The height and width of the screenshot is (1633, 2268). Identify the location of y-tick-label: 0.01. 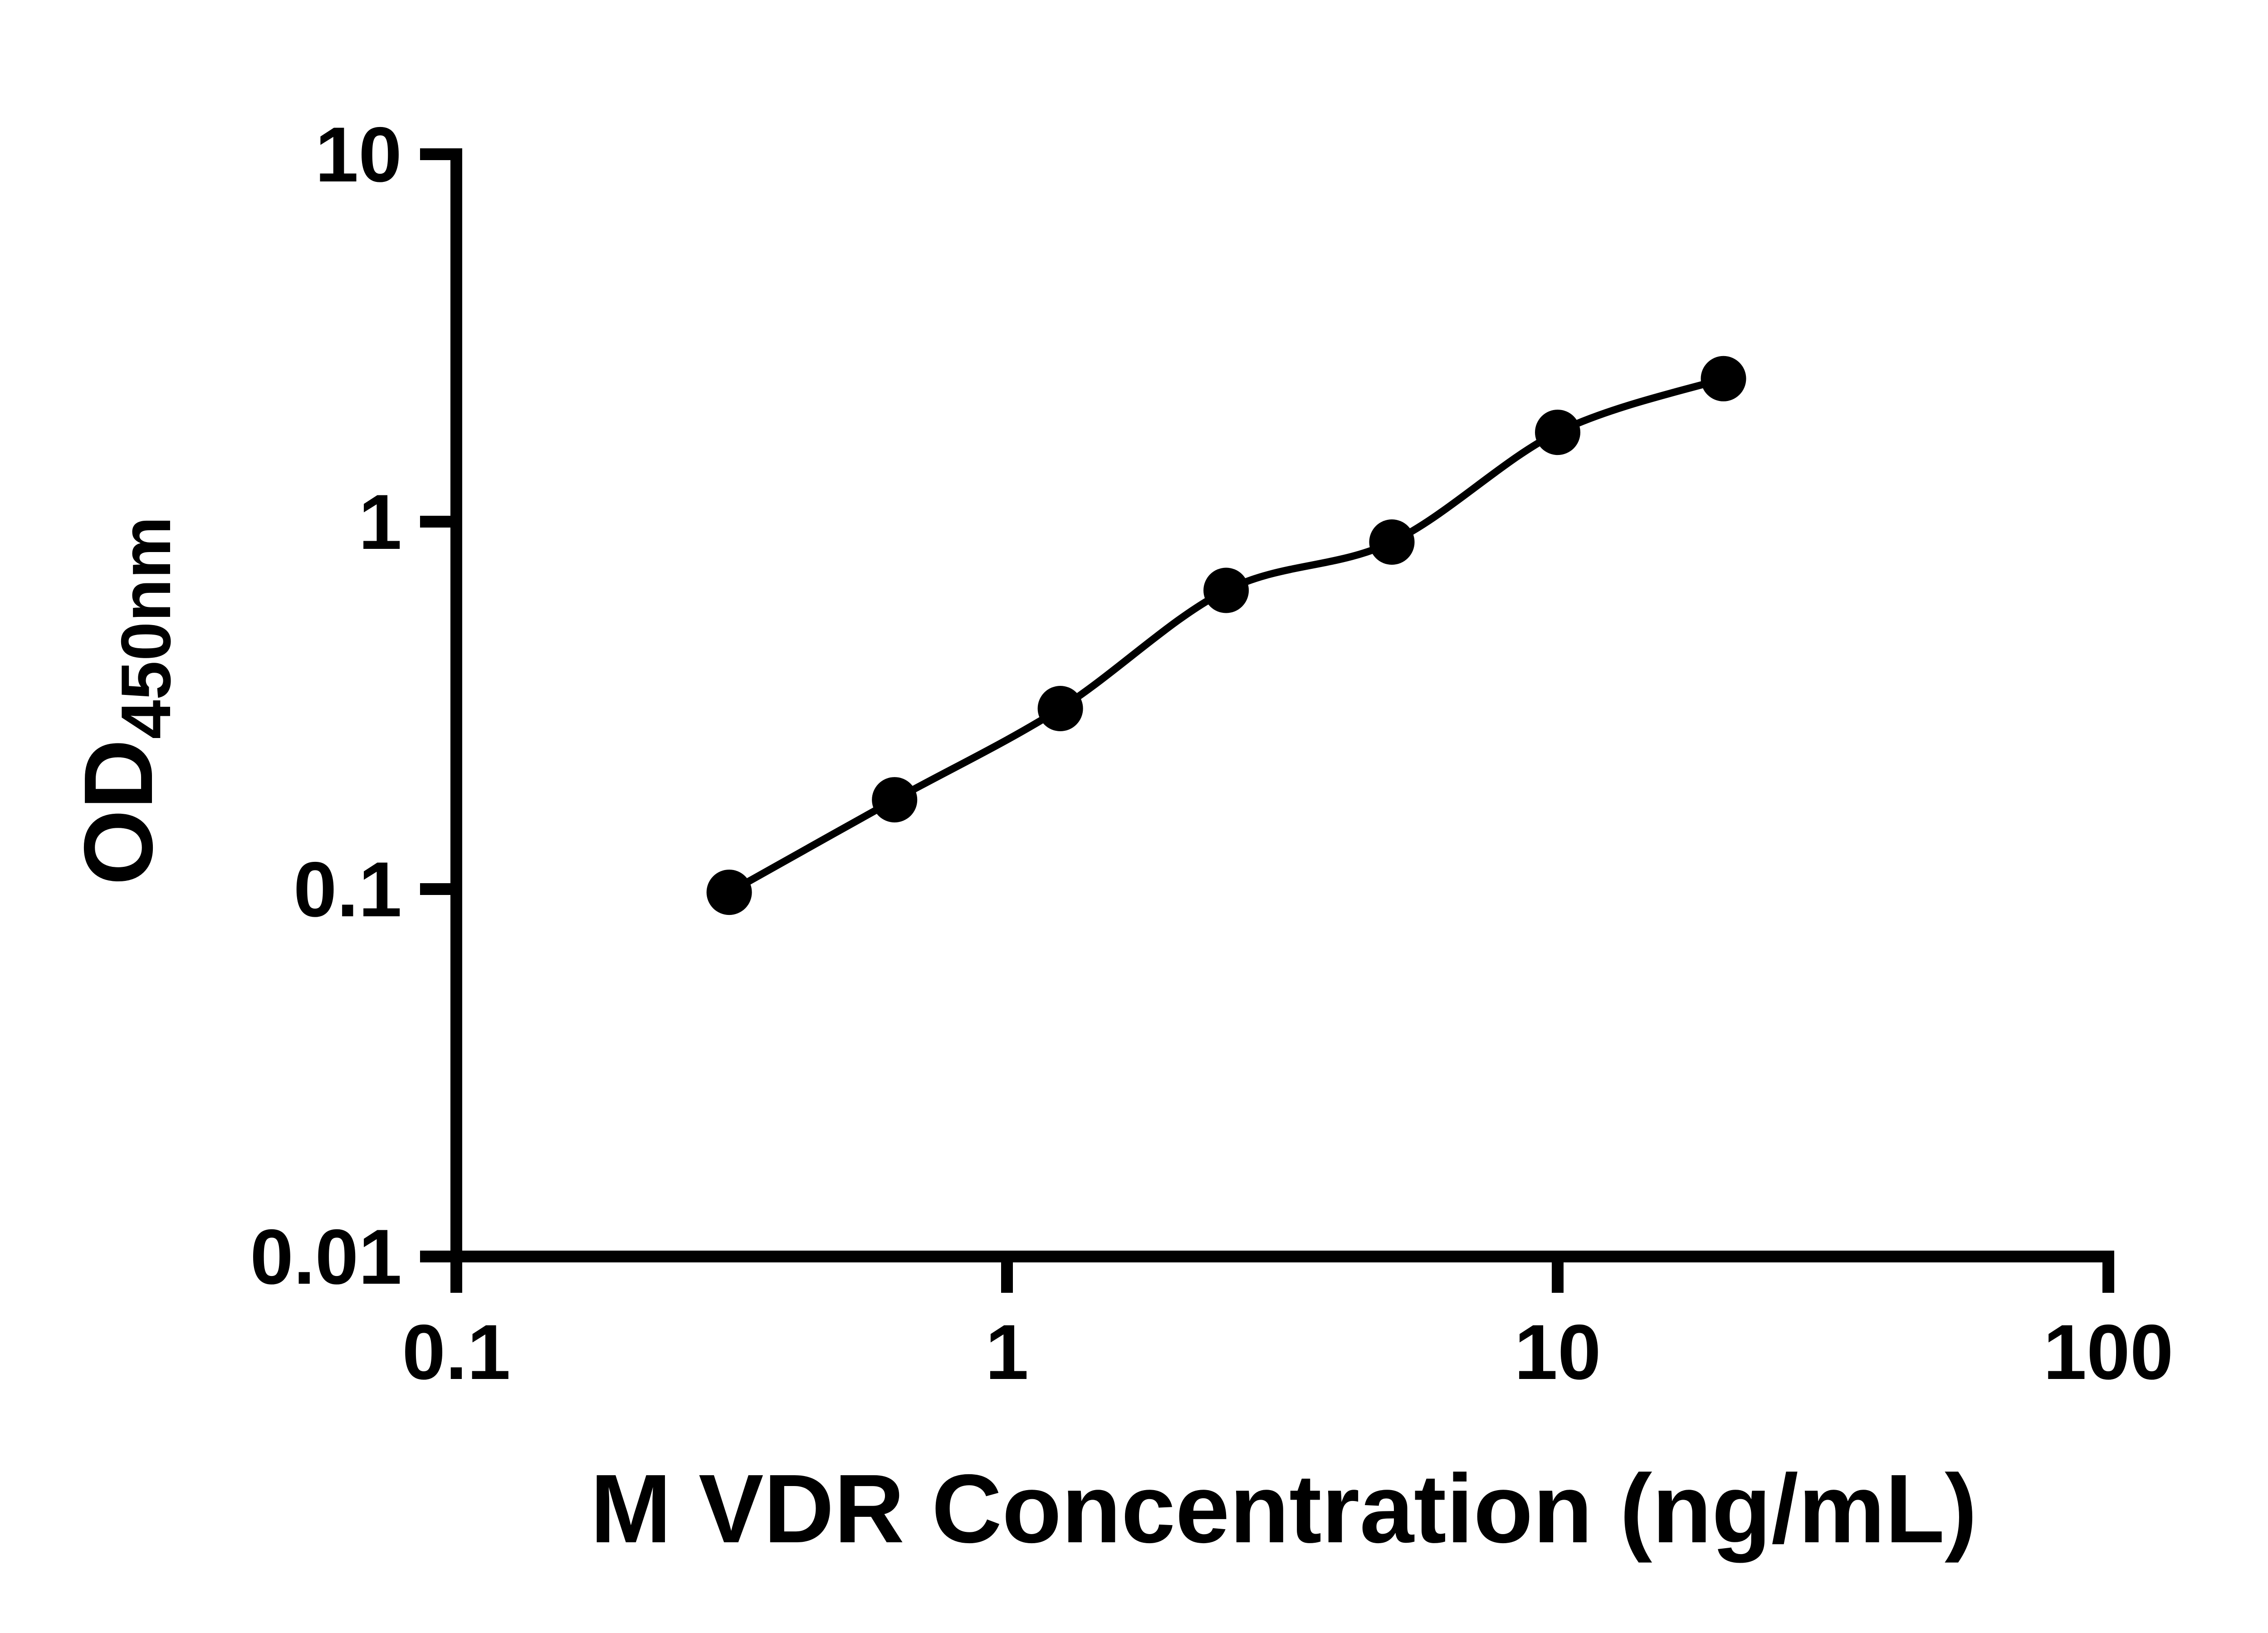
(326, 1257).